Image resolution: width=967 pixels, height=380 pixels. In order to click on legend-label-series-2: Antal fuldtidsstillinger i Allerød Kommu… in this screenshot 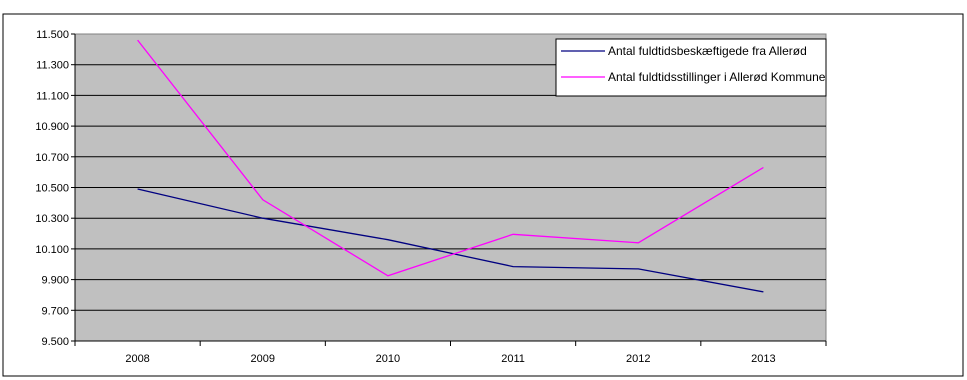, I will do `click(717, 77)`.